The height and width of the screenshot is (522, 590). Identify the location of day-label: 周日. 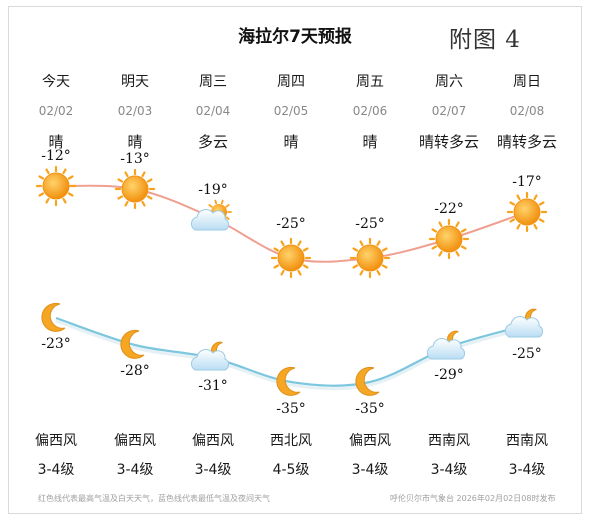
(527, 82).